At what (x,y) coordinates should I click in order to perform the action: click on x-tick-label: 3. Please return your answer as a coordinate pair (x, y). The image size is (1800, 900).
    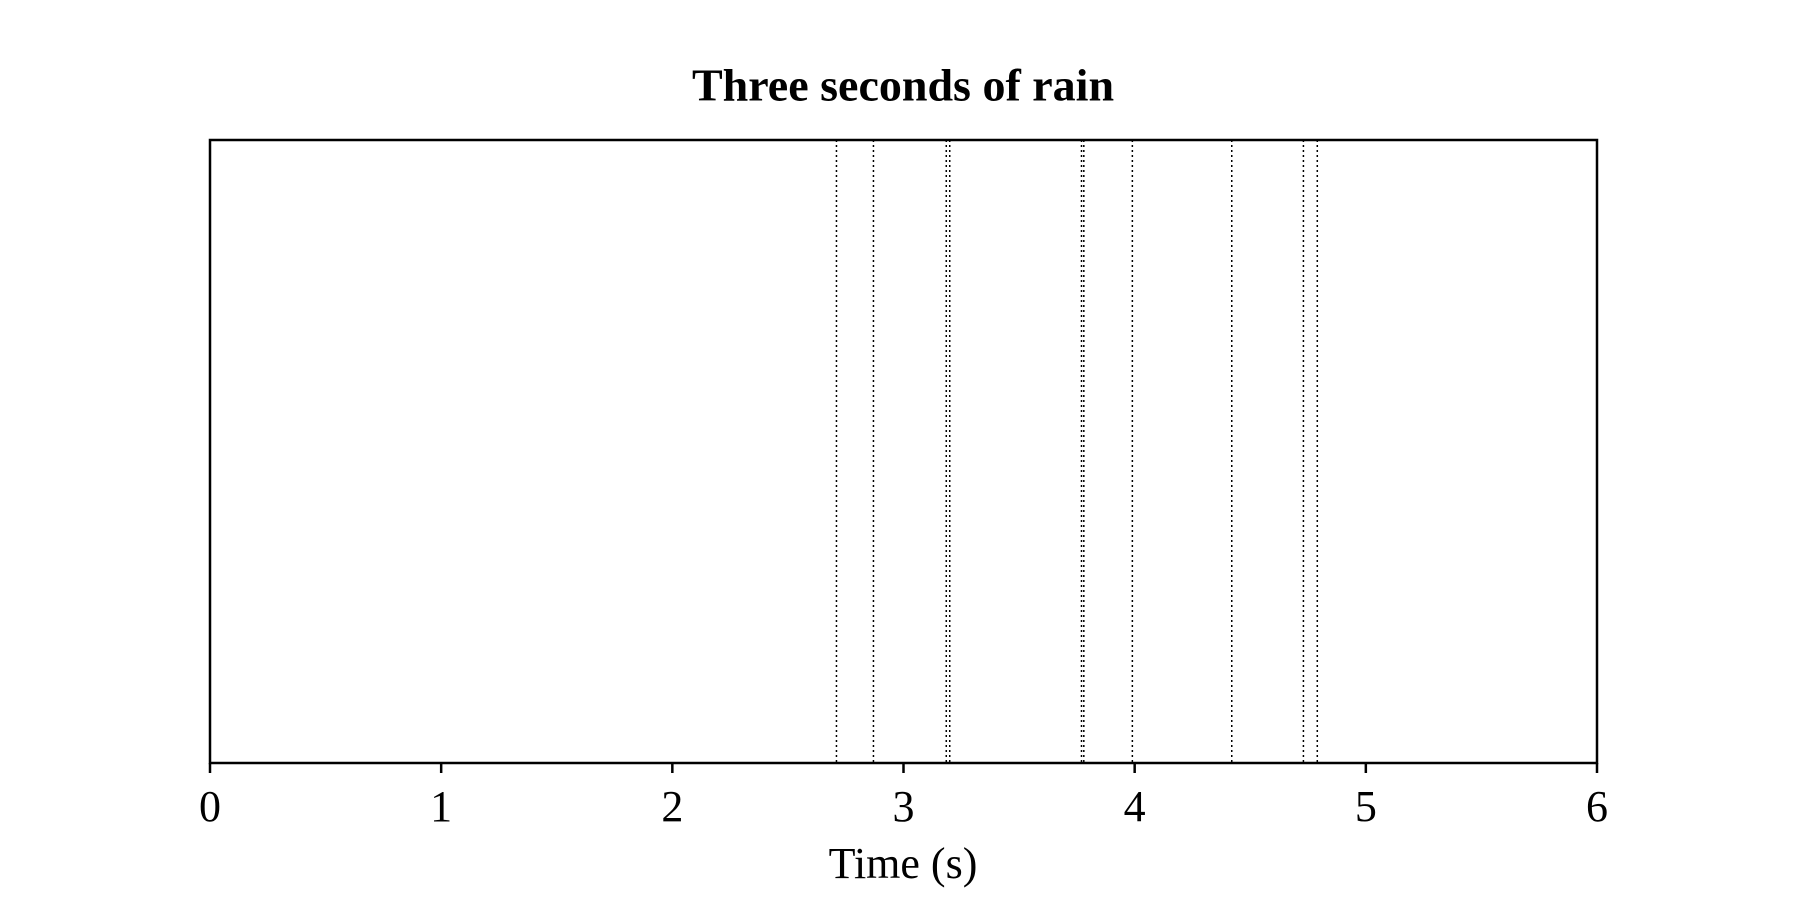
    Looking at the image, I should click on (904, 806).